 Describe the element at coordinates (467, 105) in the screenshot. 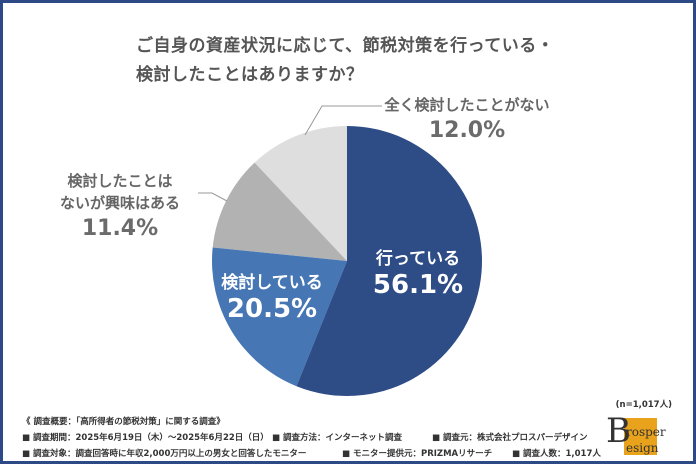

I see `label-never-text: 全く検討したことがない` at that location.